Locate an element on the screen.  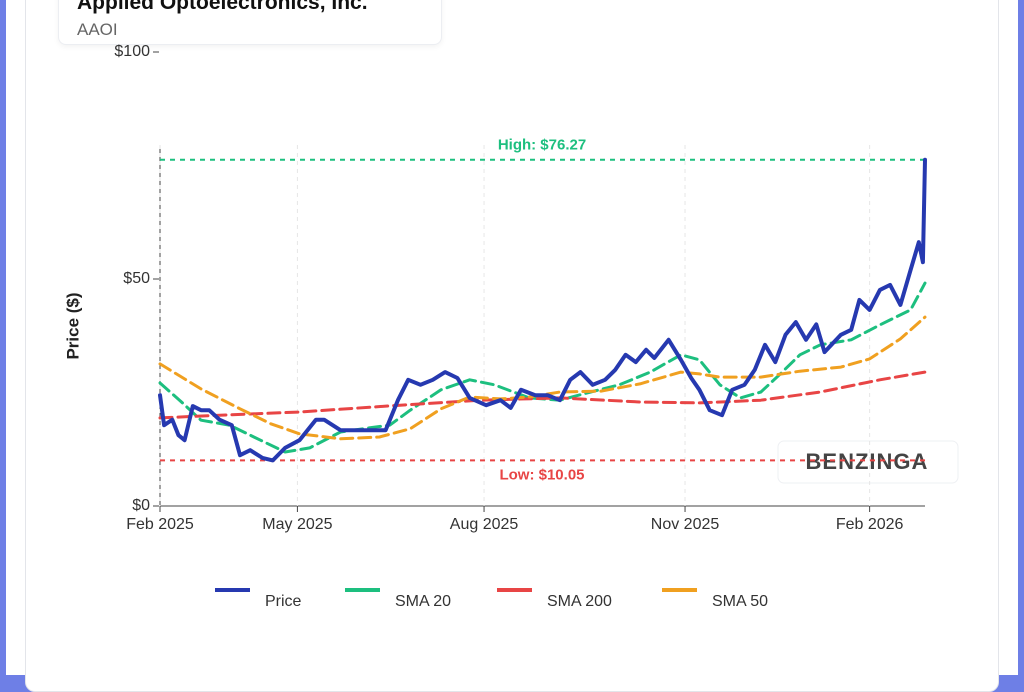
legend-label: Price is located at coordinates (283, 601).